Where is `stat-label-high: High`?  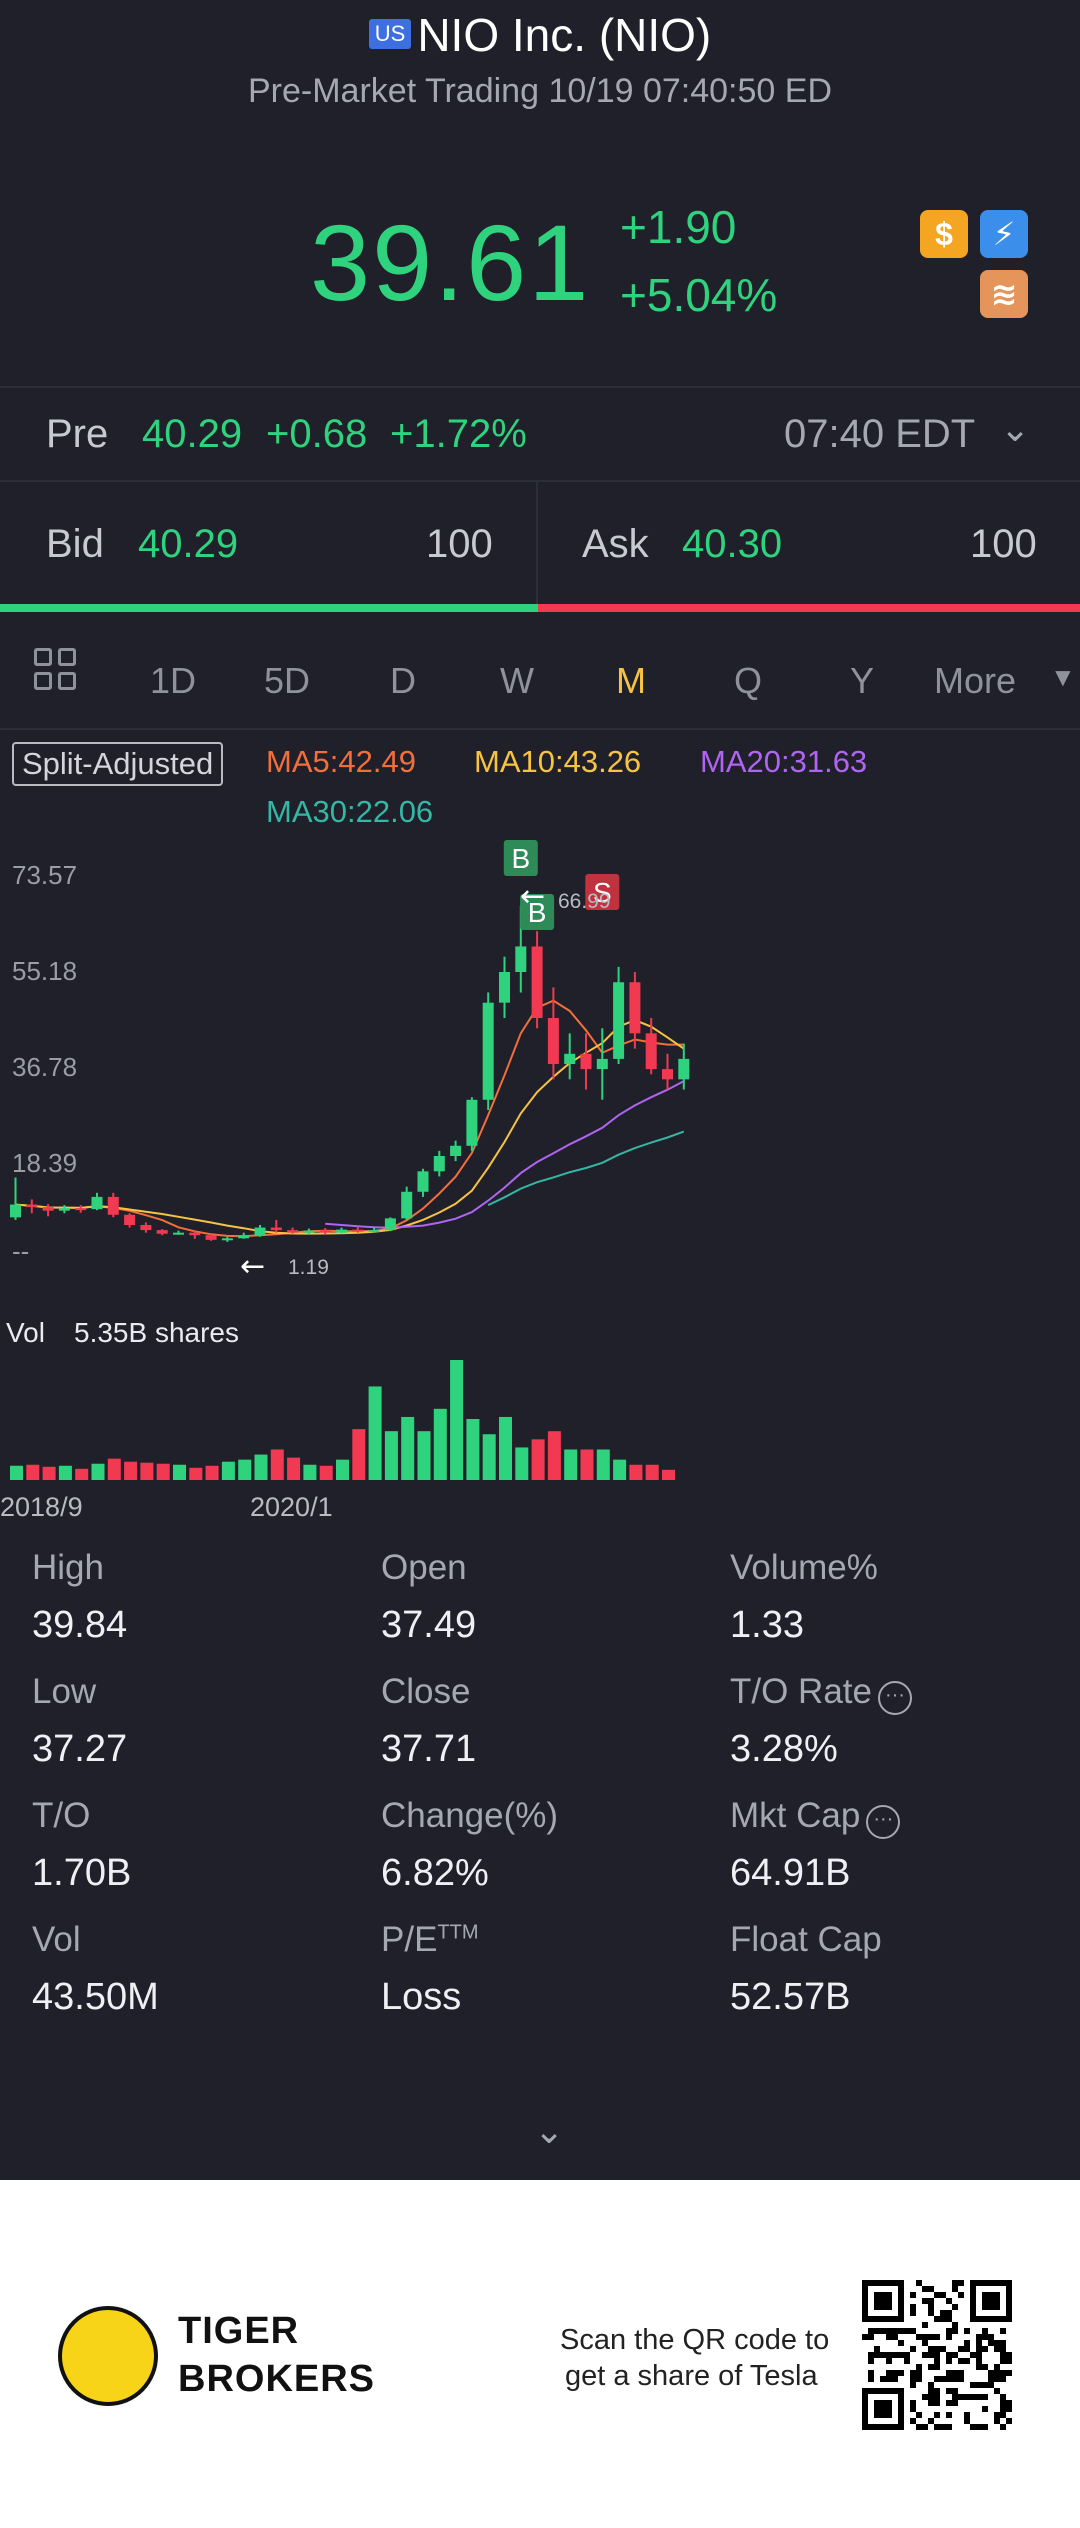 stat-label-high: High is located at coordinates (68, 1567).